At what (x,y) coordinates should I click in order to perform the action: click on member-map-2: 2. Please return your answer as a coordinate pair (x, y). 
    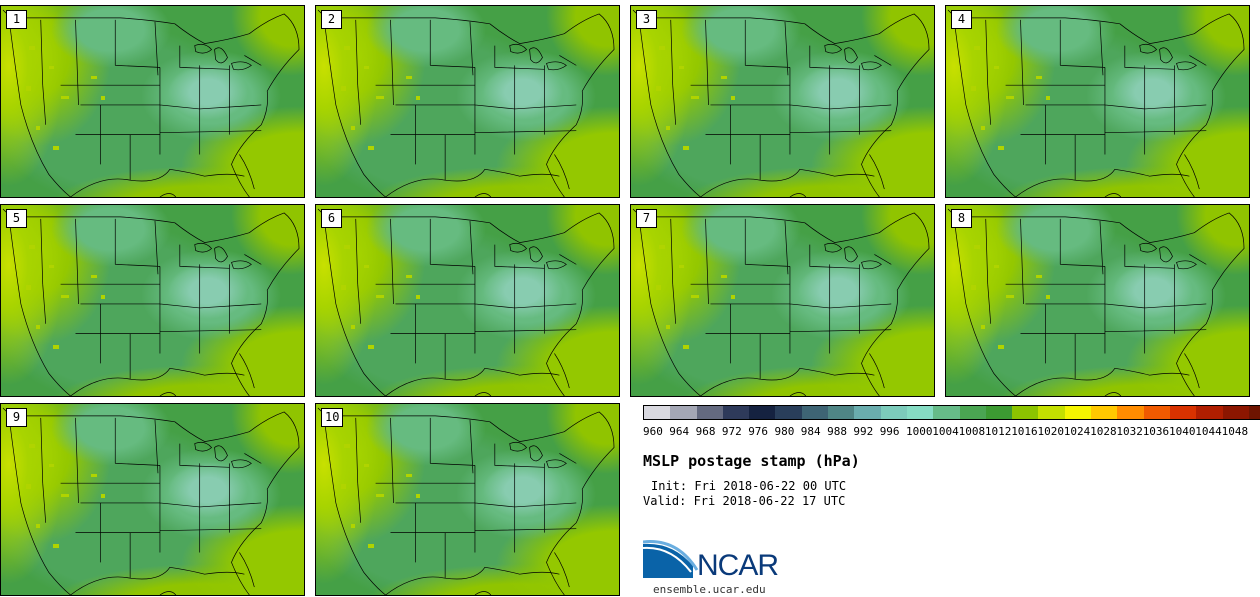
    Looking at the image, I should click on (467, 101).